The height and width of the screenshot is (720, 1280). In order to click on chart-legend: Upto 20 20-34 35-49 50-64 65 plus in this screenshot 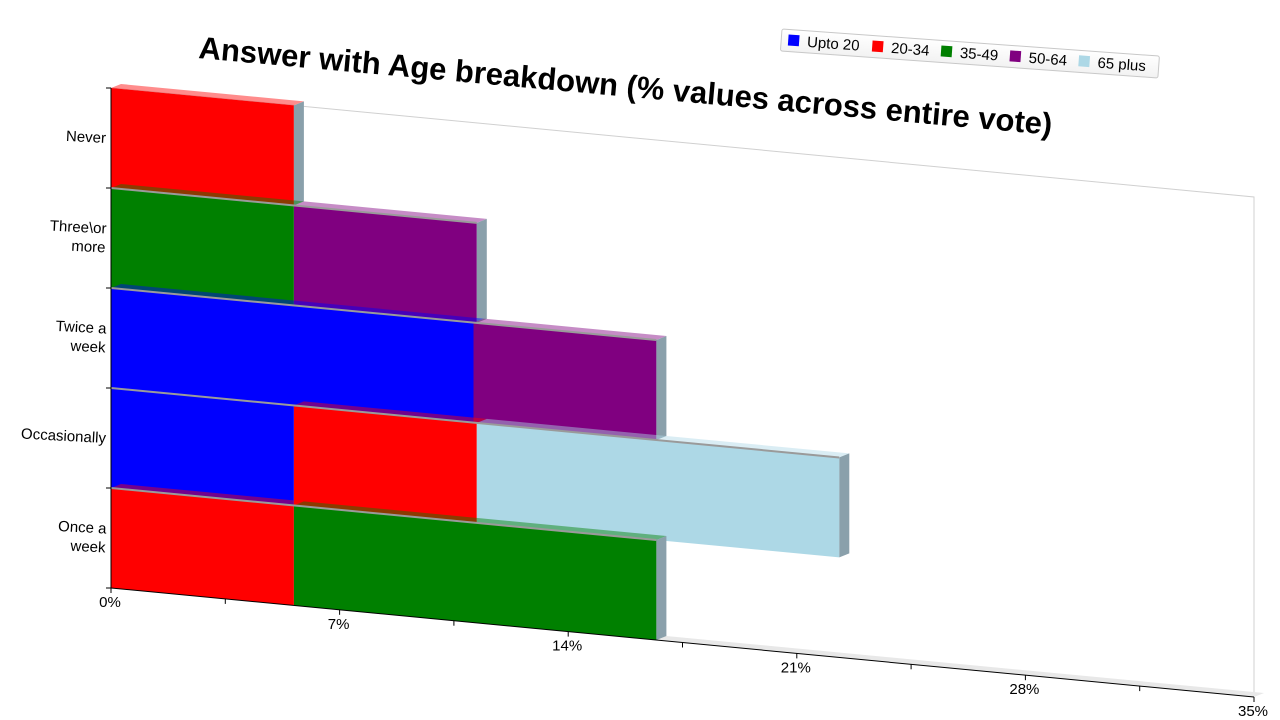, I will do `click(970, 53)`.